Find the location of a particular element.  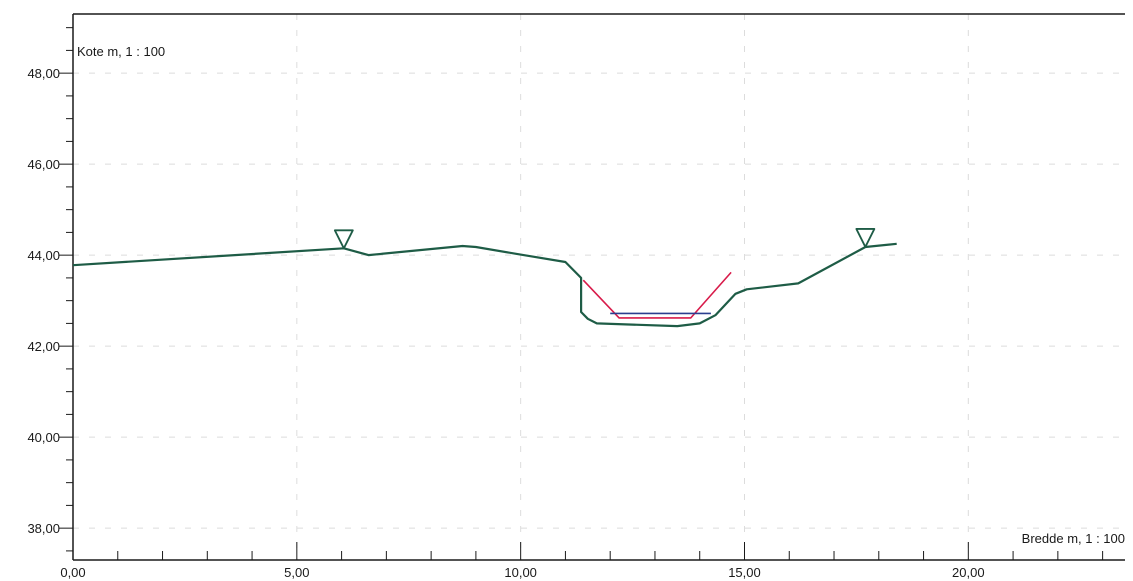

series-terrain-line is located at coordinates (484, 285).